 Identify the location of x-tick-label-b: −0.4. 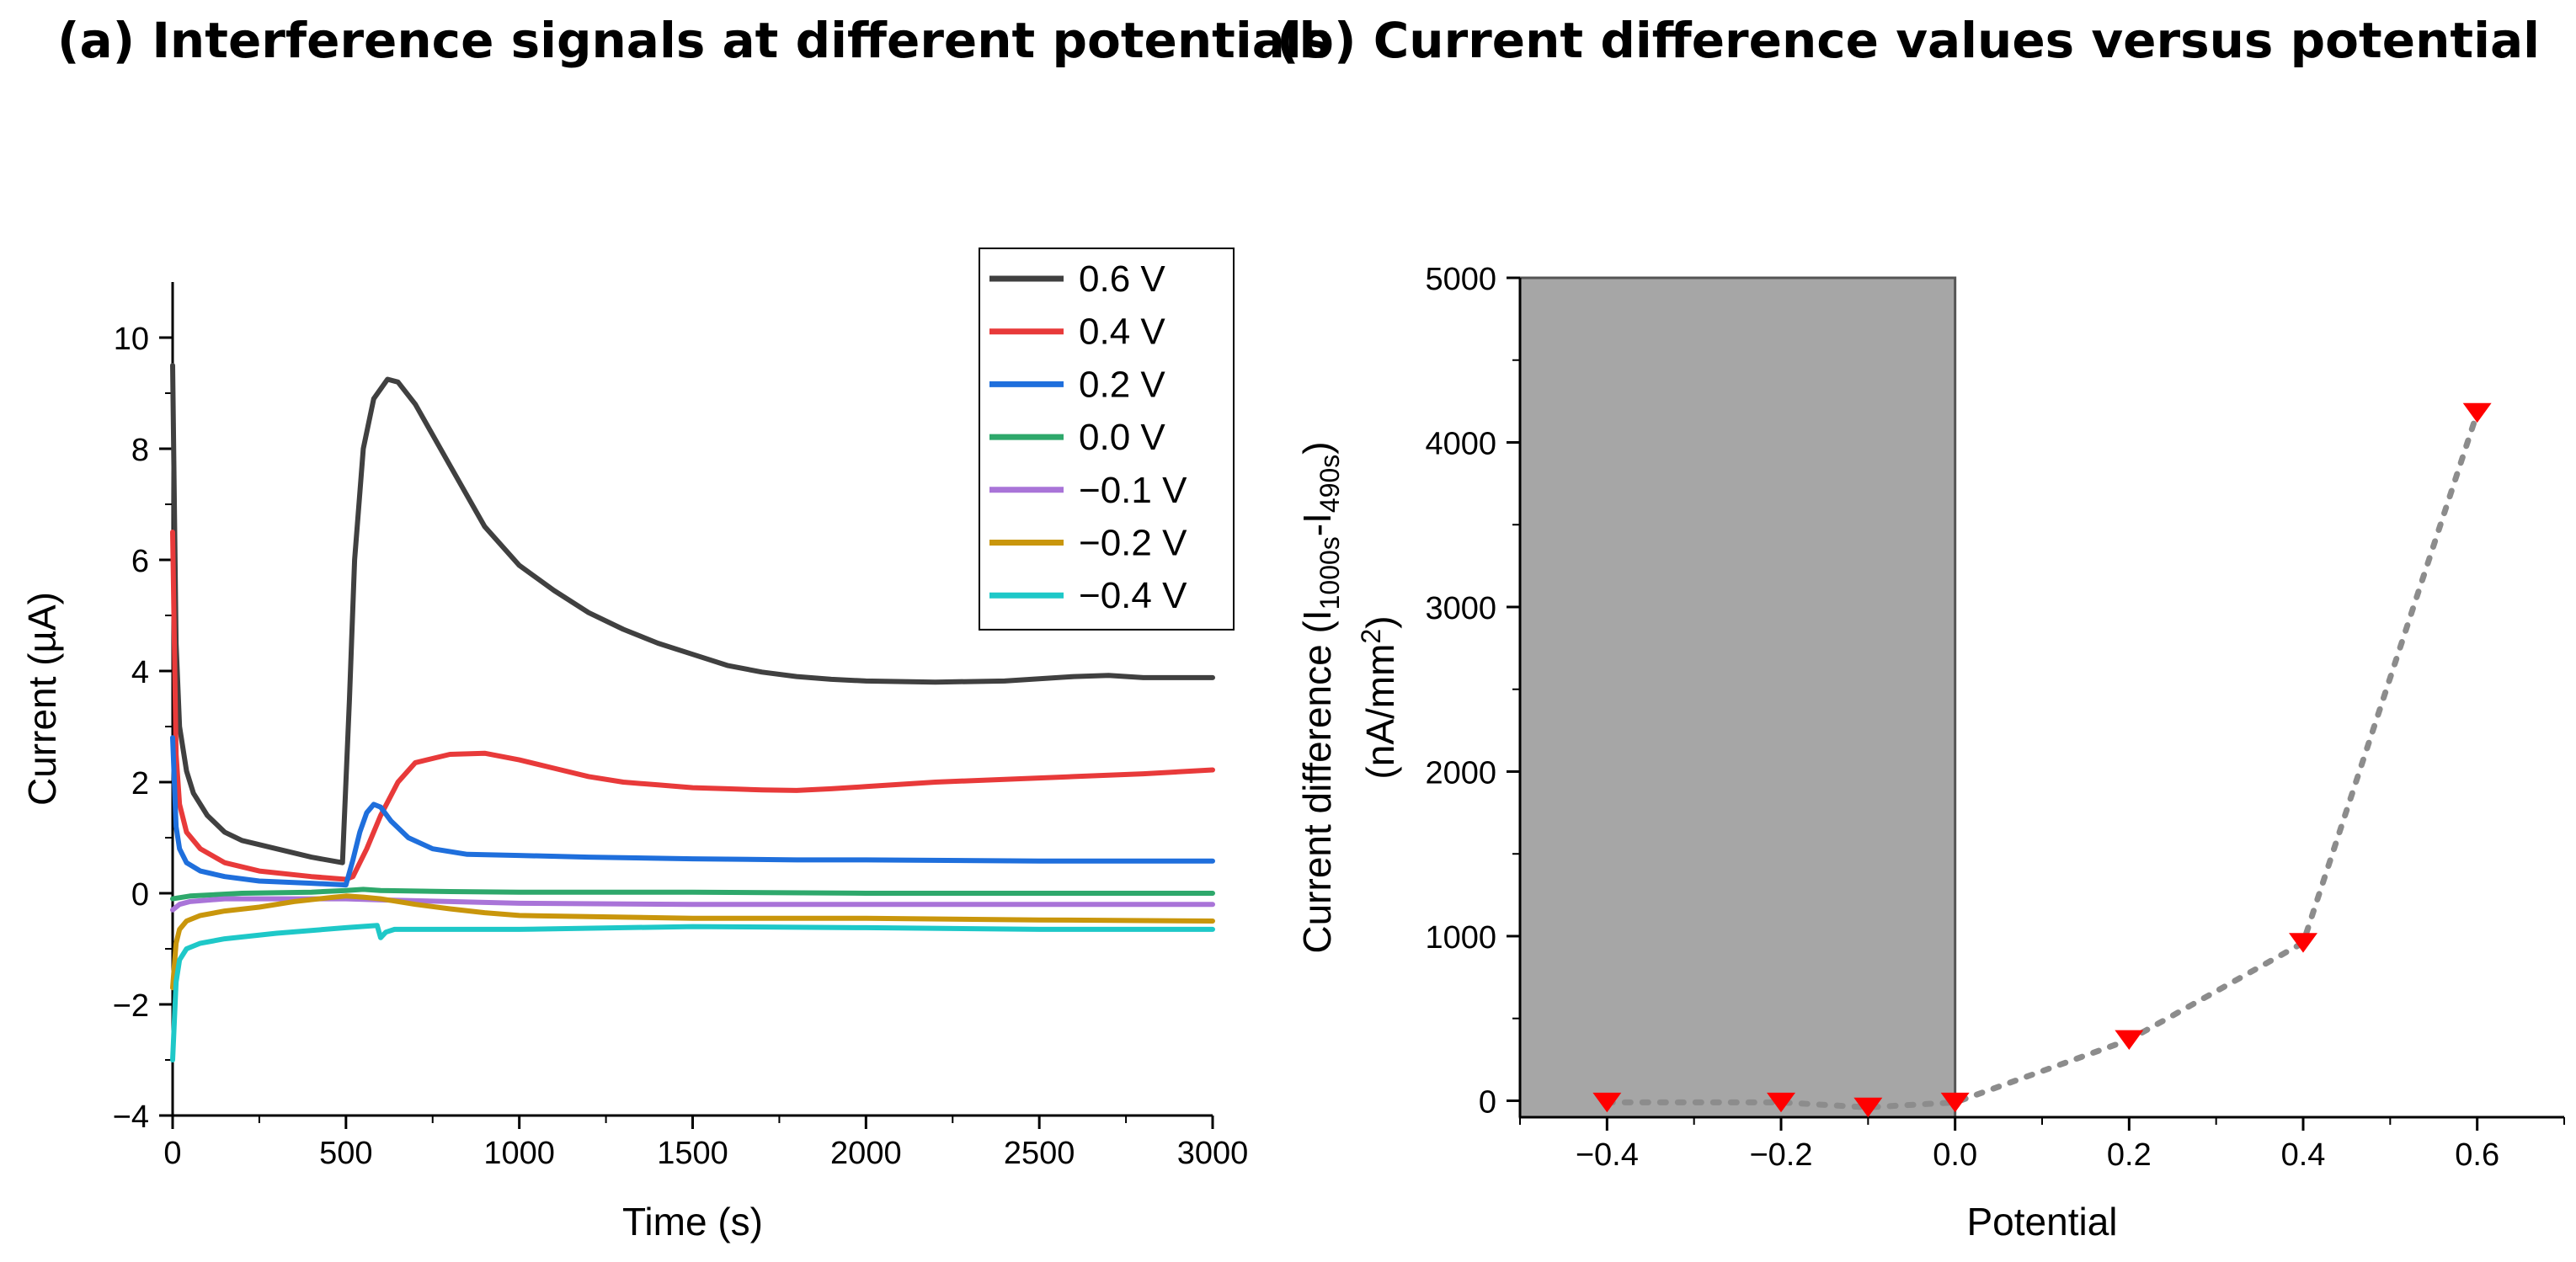
(1607, 1155).